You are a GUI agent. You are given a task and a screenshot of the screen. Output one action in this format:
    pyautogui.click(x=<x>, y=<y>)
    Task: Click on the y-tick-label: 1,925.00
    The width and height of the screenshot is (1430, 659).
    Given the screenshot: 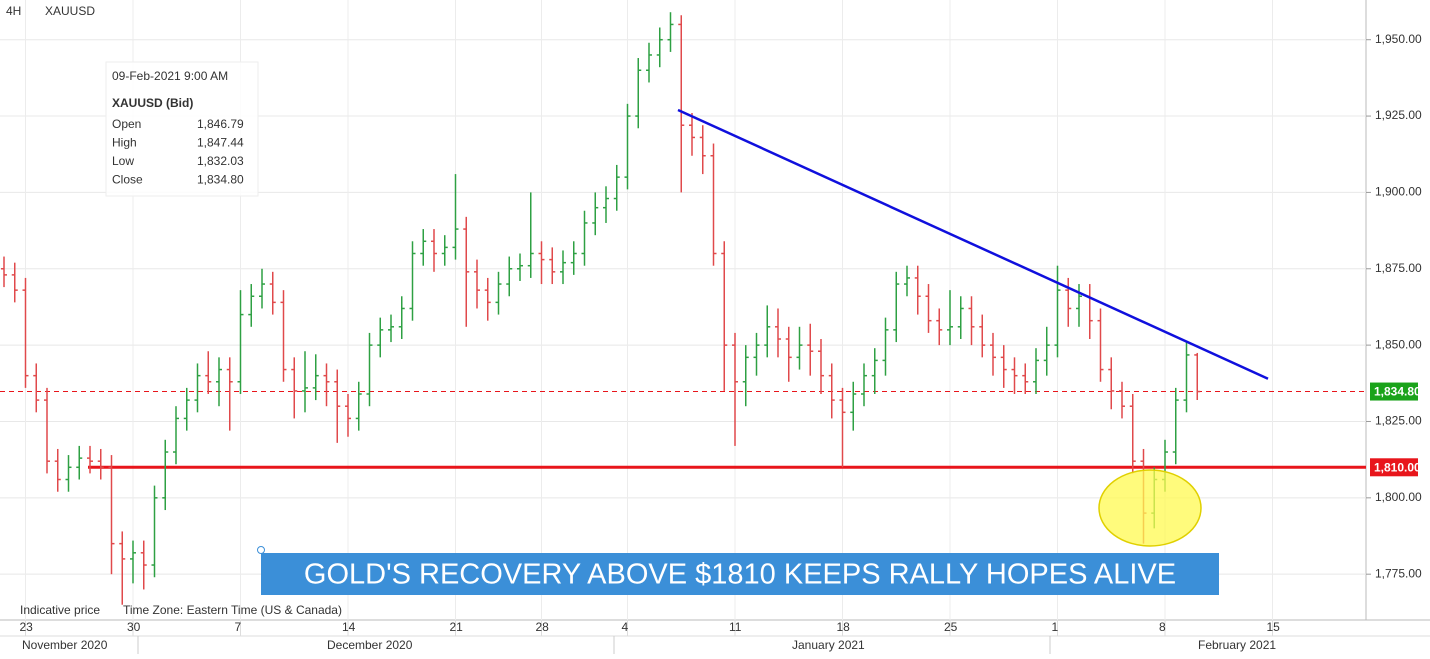 What is the action you would take?
    pyautogui.click(x=1398, y=115)
    